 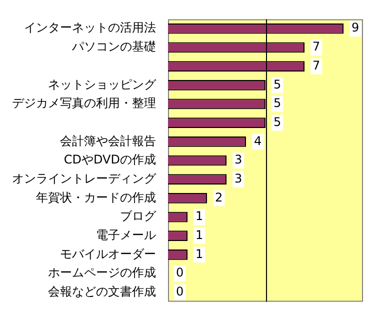 I want to click on y-tick-label: 会報などの文書作成, so click(x=102, y=291).